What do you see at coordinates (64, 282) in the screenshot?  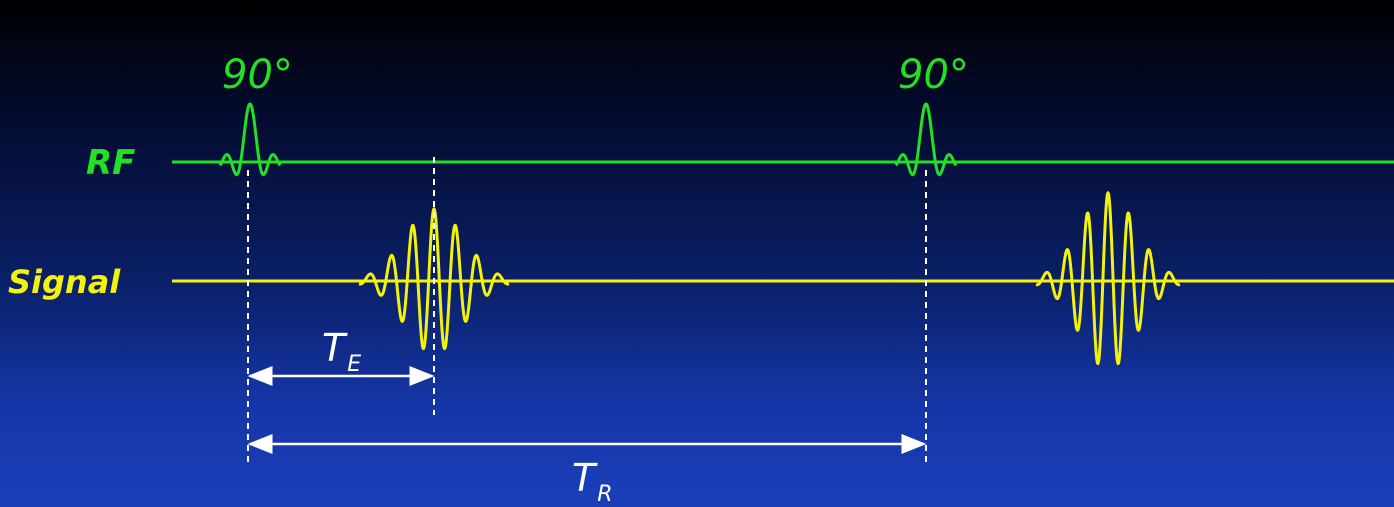 I see `signal-label: Signal` at bounding box center [64, 282].